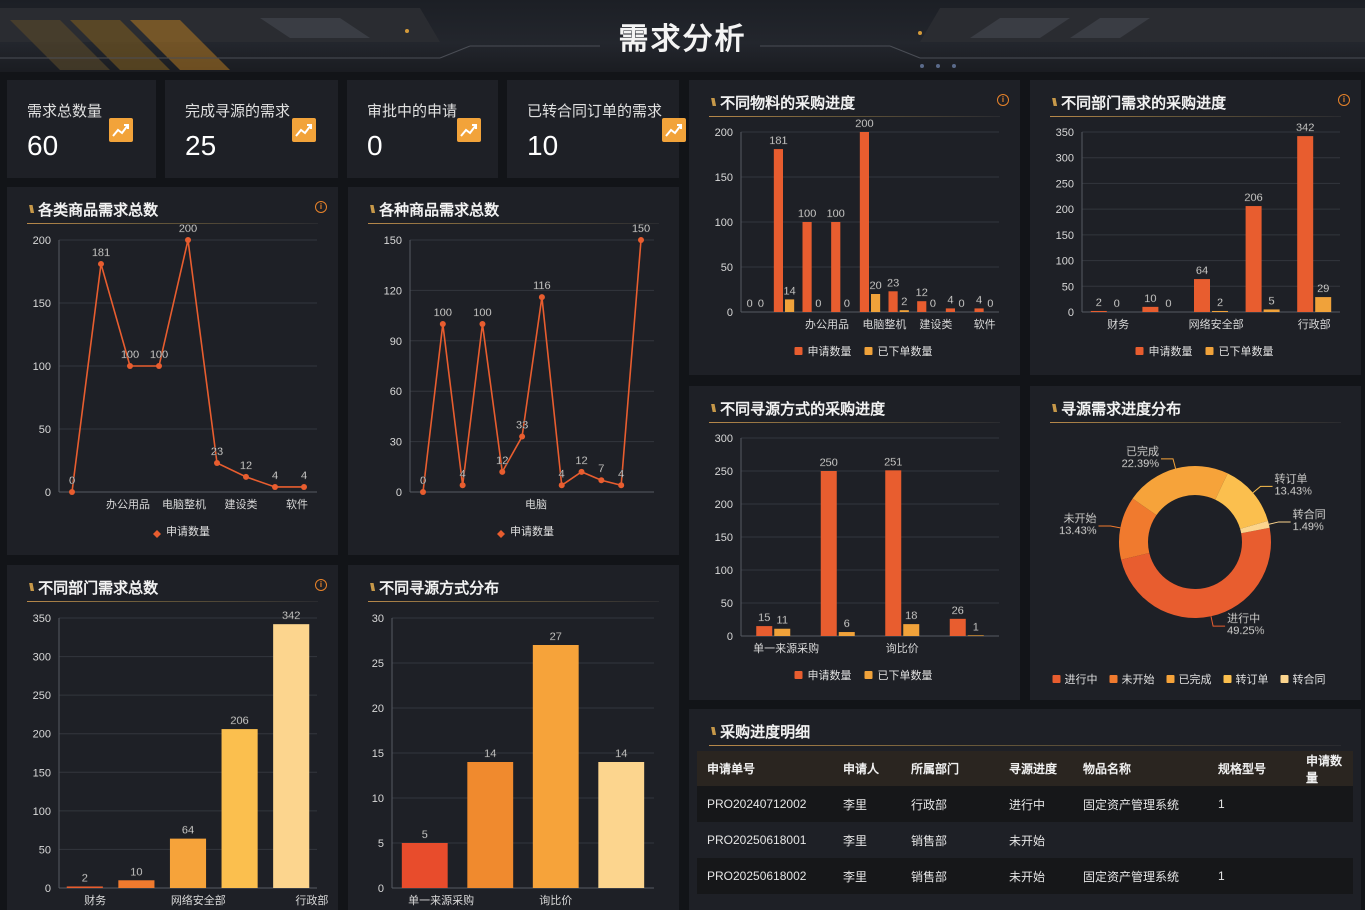 This screenshot has height=910, width=1365. What do you see at coordinates (867, 840) in the screenshot?
I see `table-cell: 李里` at bounding box center [867, 840].